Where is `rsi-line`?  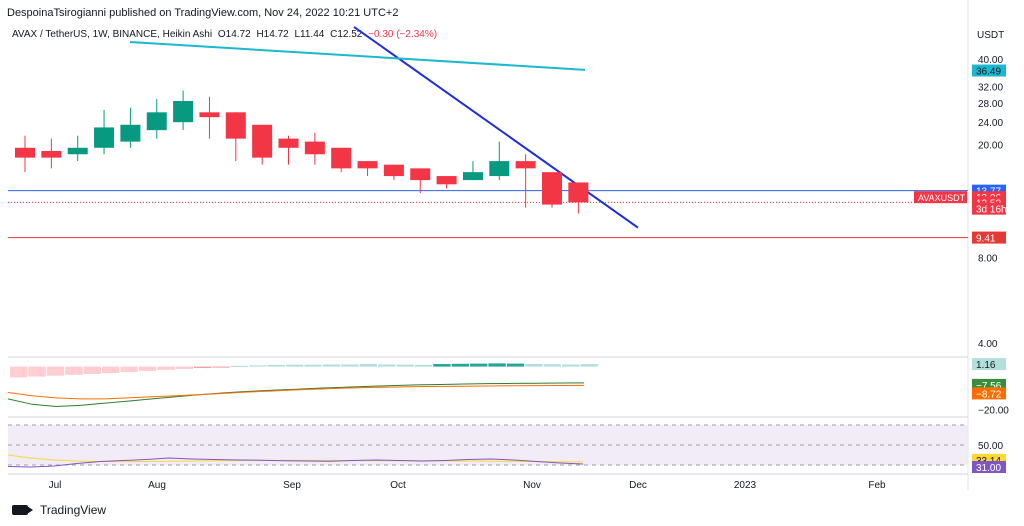
rsi-line is located at coordinates (295, 462).